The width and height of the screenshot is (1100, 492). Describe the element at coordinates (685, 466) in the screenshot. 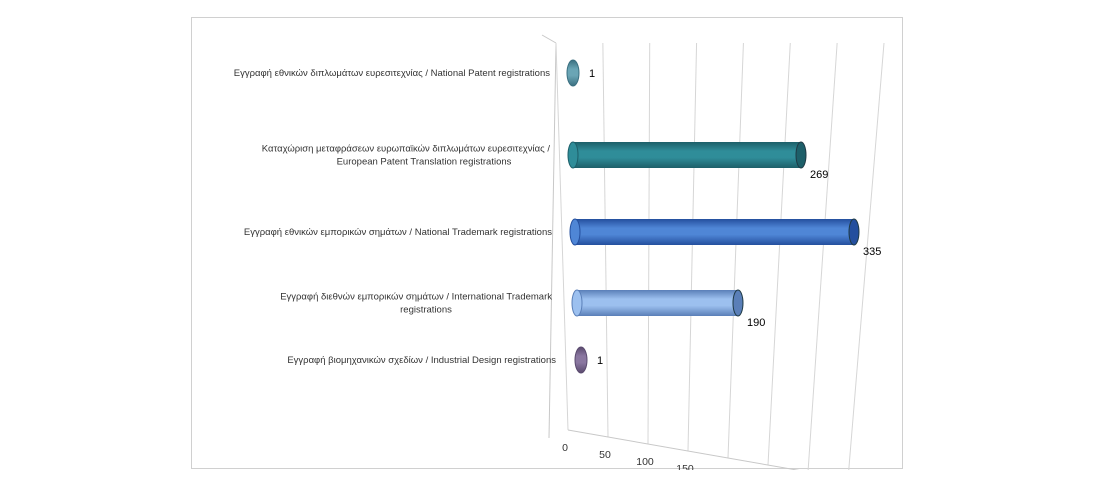

I see `x-tick-label: 150` at that location.